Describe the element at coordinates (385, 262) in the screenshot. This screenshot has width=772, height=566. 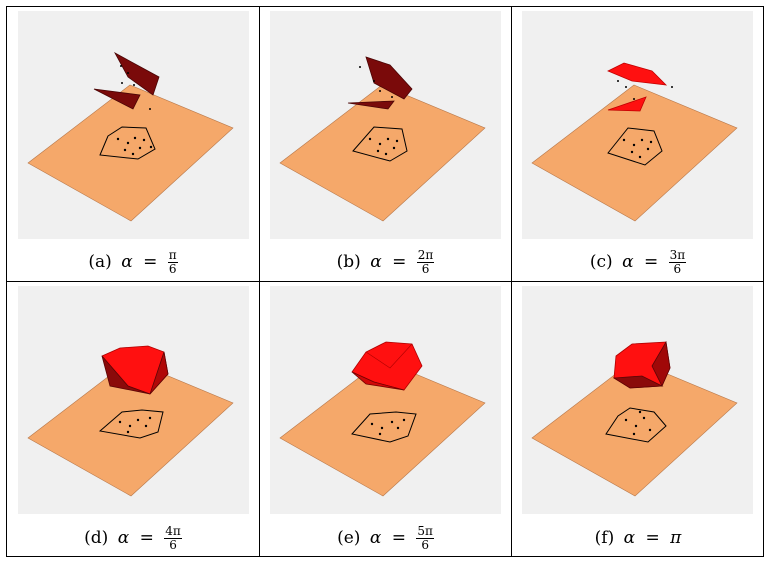
I see `caption-b: (b) α = 2π 6` at that location.